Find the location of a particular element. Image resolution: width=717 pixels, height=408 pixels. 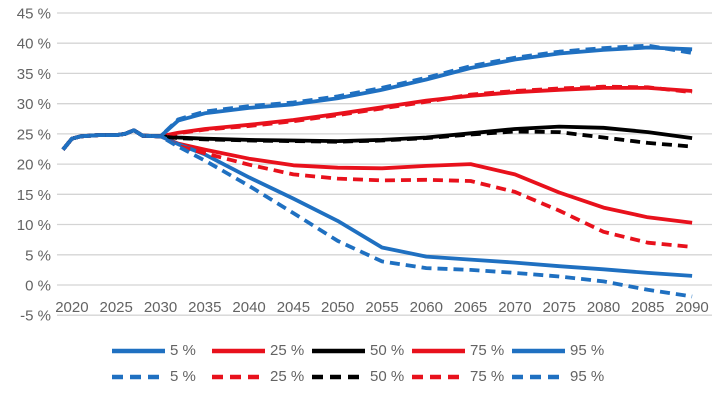

y-axis-tick-label: 20 % is located at coordinates (34, 165).